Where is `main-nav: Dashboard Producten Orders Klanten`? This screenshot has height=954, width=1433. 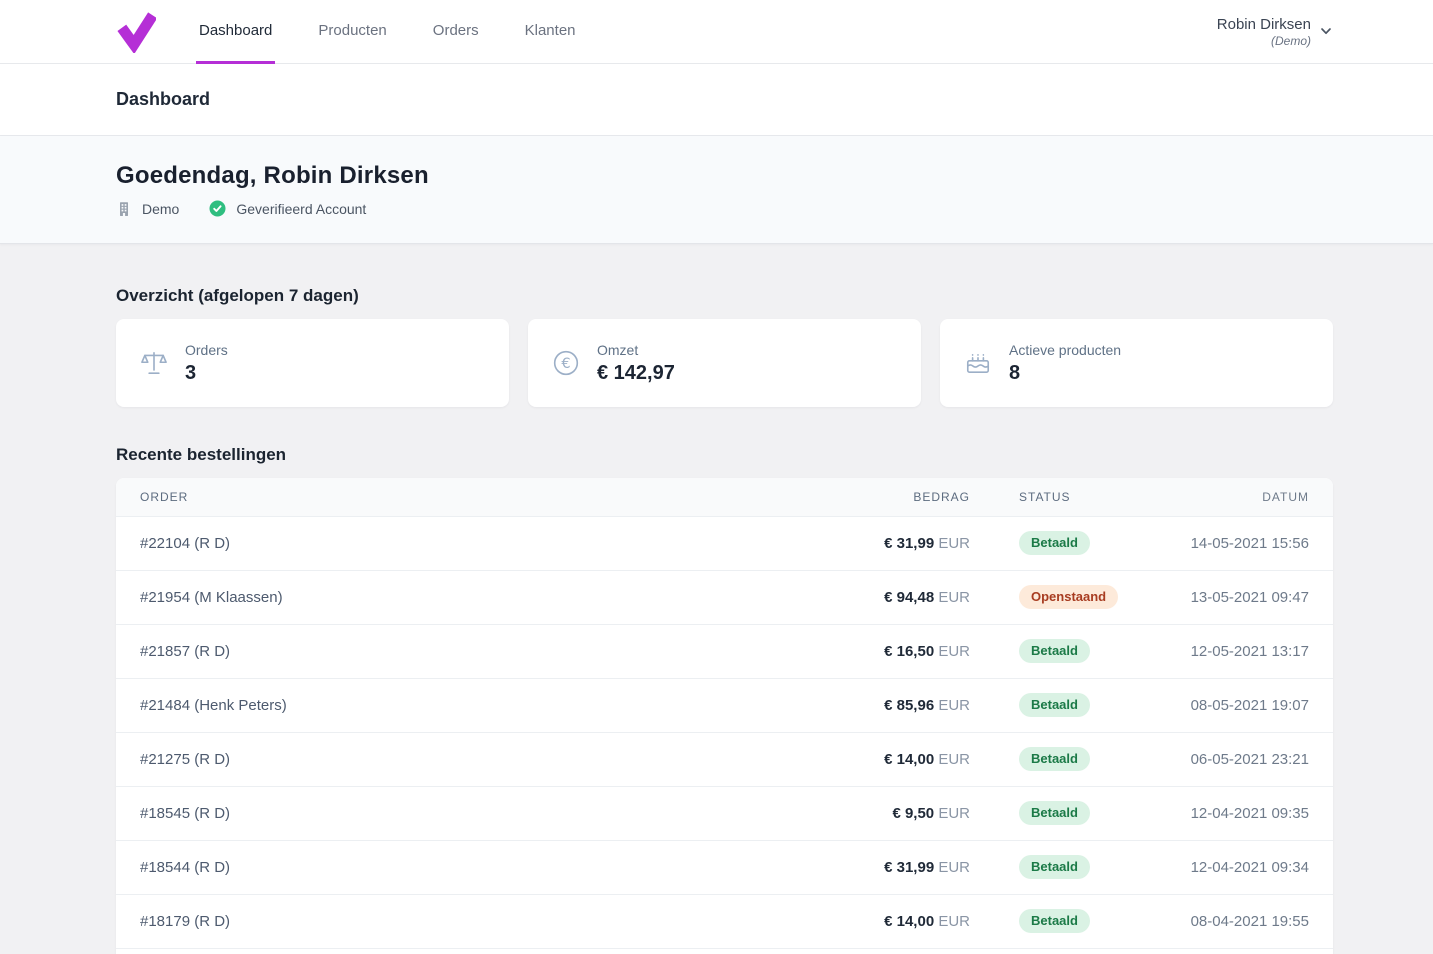 main-nav: Dashboard Producten Orders Klanten is located at coordinates (387, 32).